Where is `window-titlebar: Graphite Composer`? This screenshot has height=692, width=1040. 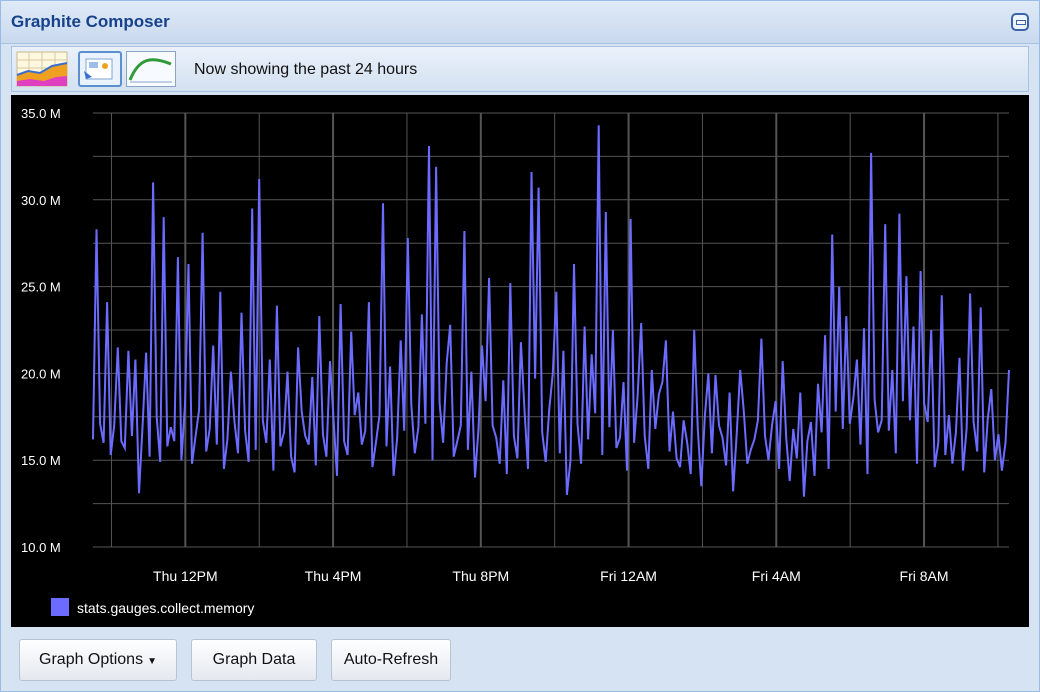
window-titlebar: Graphite Composer is located at coordinates (520, 22).